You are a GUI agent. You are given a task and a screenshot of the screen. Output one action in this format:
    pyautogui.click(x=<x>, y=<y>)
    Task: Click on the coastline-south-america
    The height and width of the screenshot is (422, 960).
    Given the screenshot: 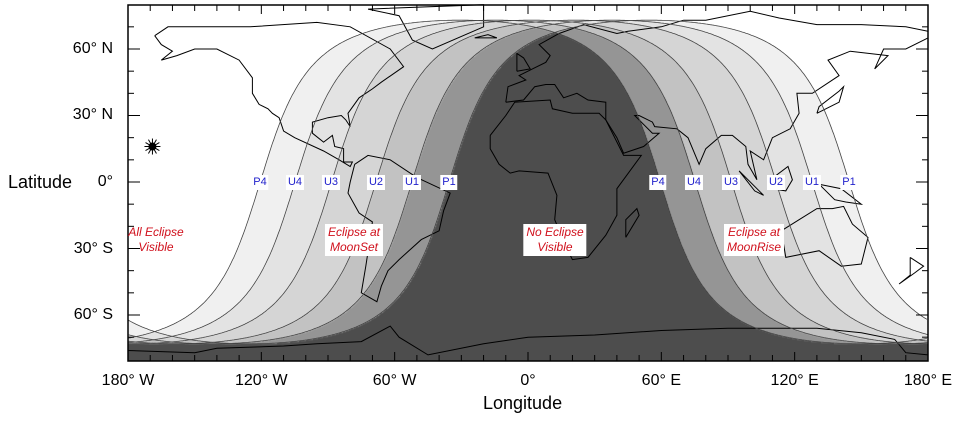 What is the action you would take?
    pyautogui.click(x=399, y=228)
    